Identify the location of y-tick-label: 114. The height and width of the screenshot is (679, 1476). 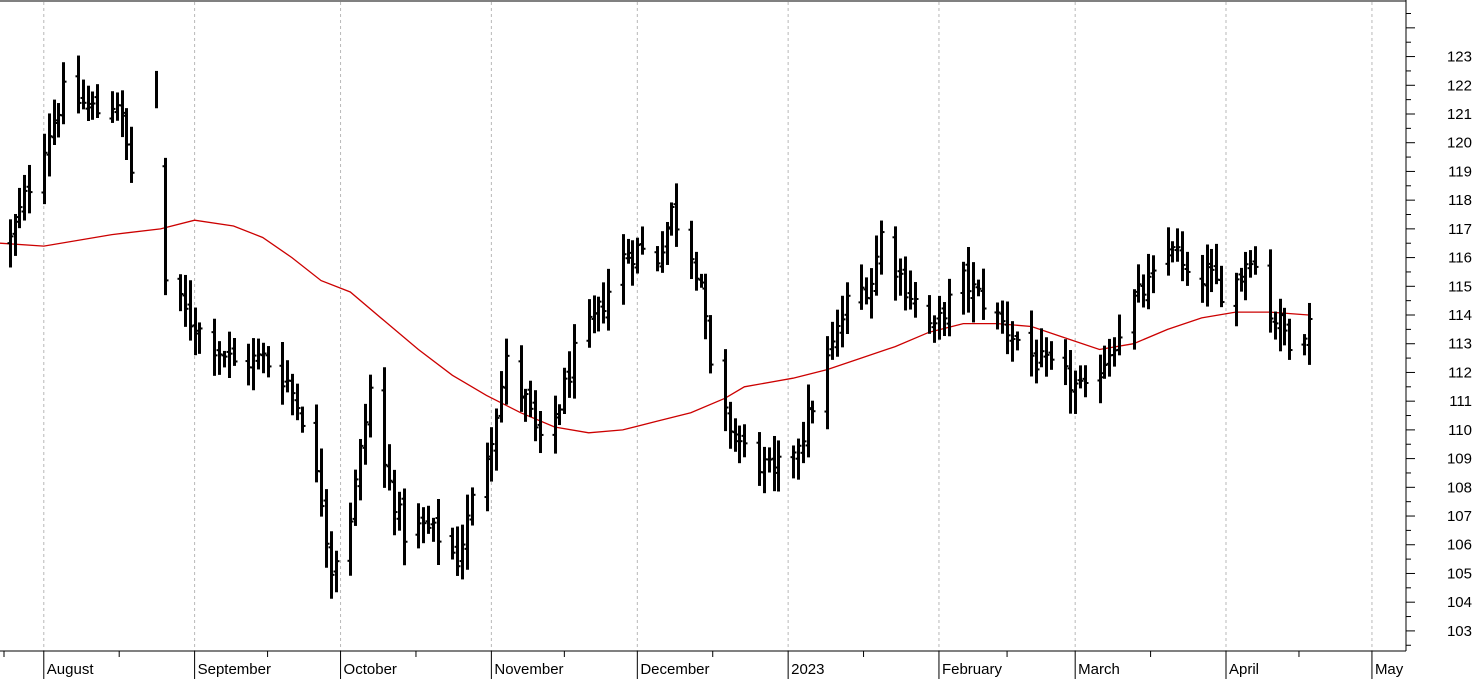
(1460, 315).